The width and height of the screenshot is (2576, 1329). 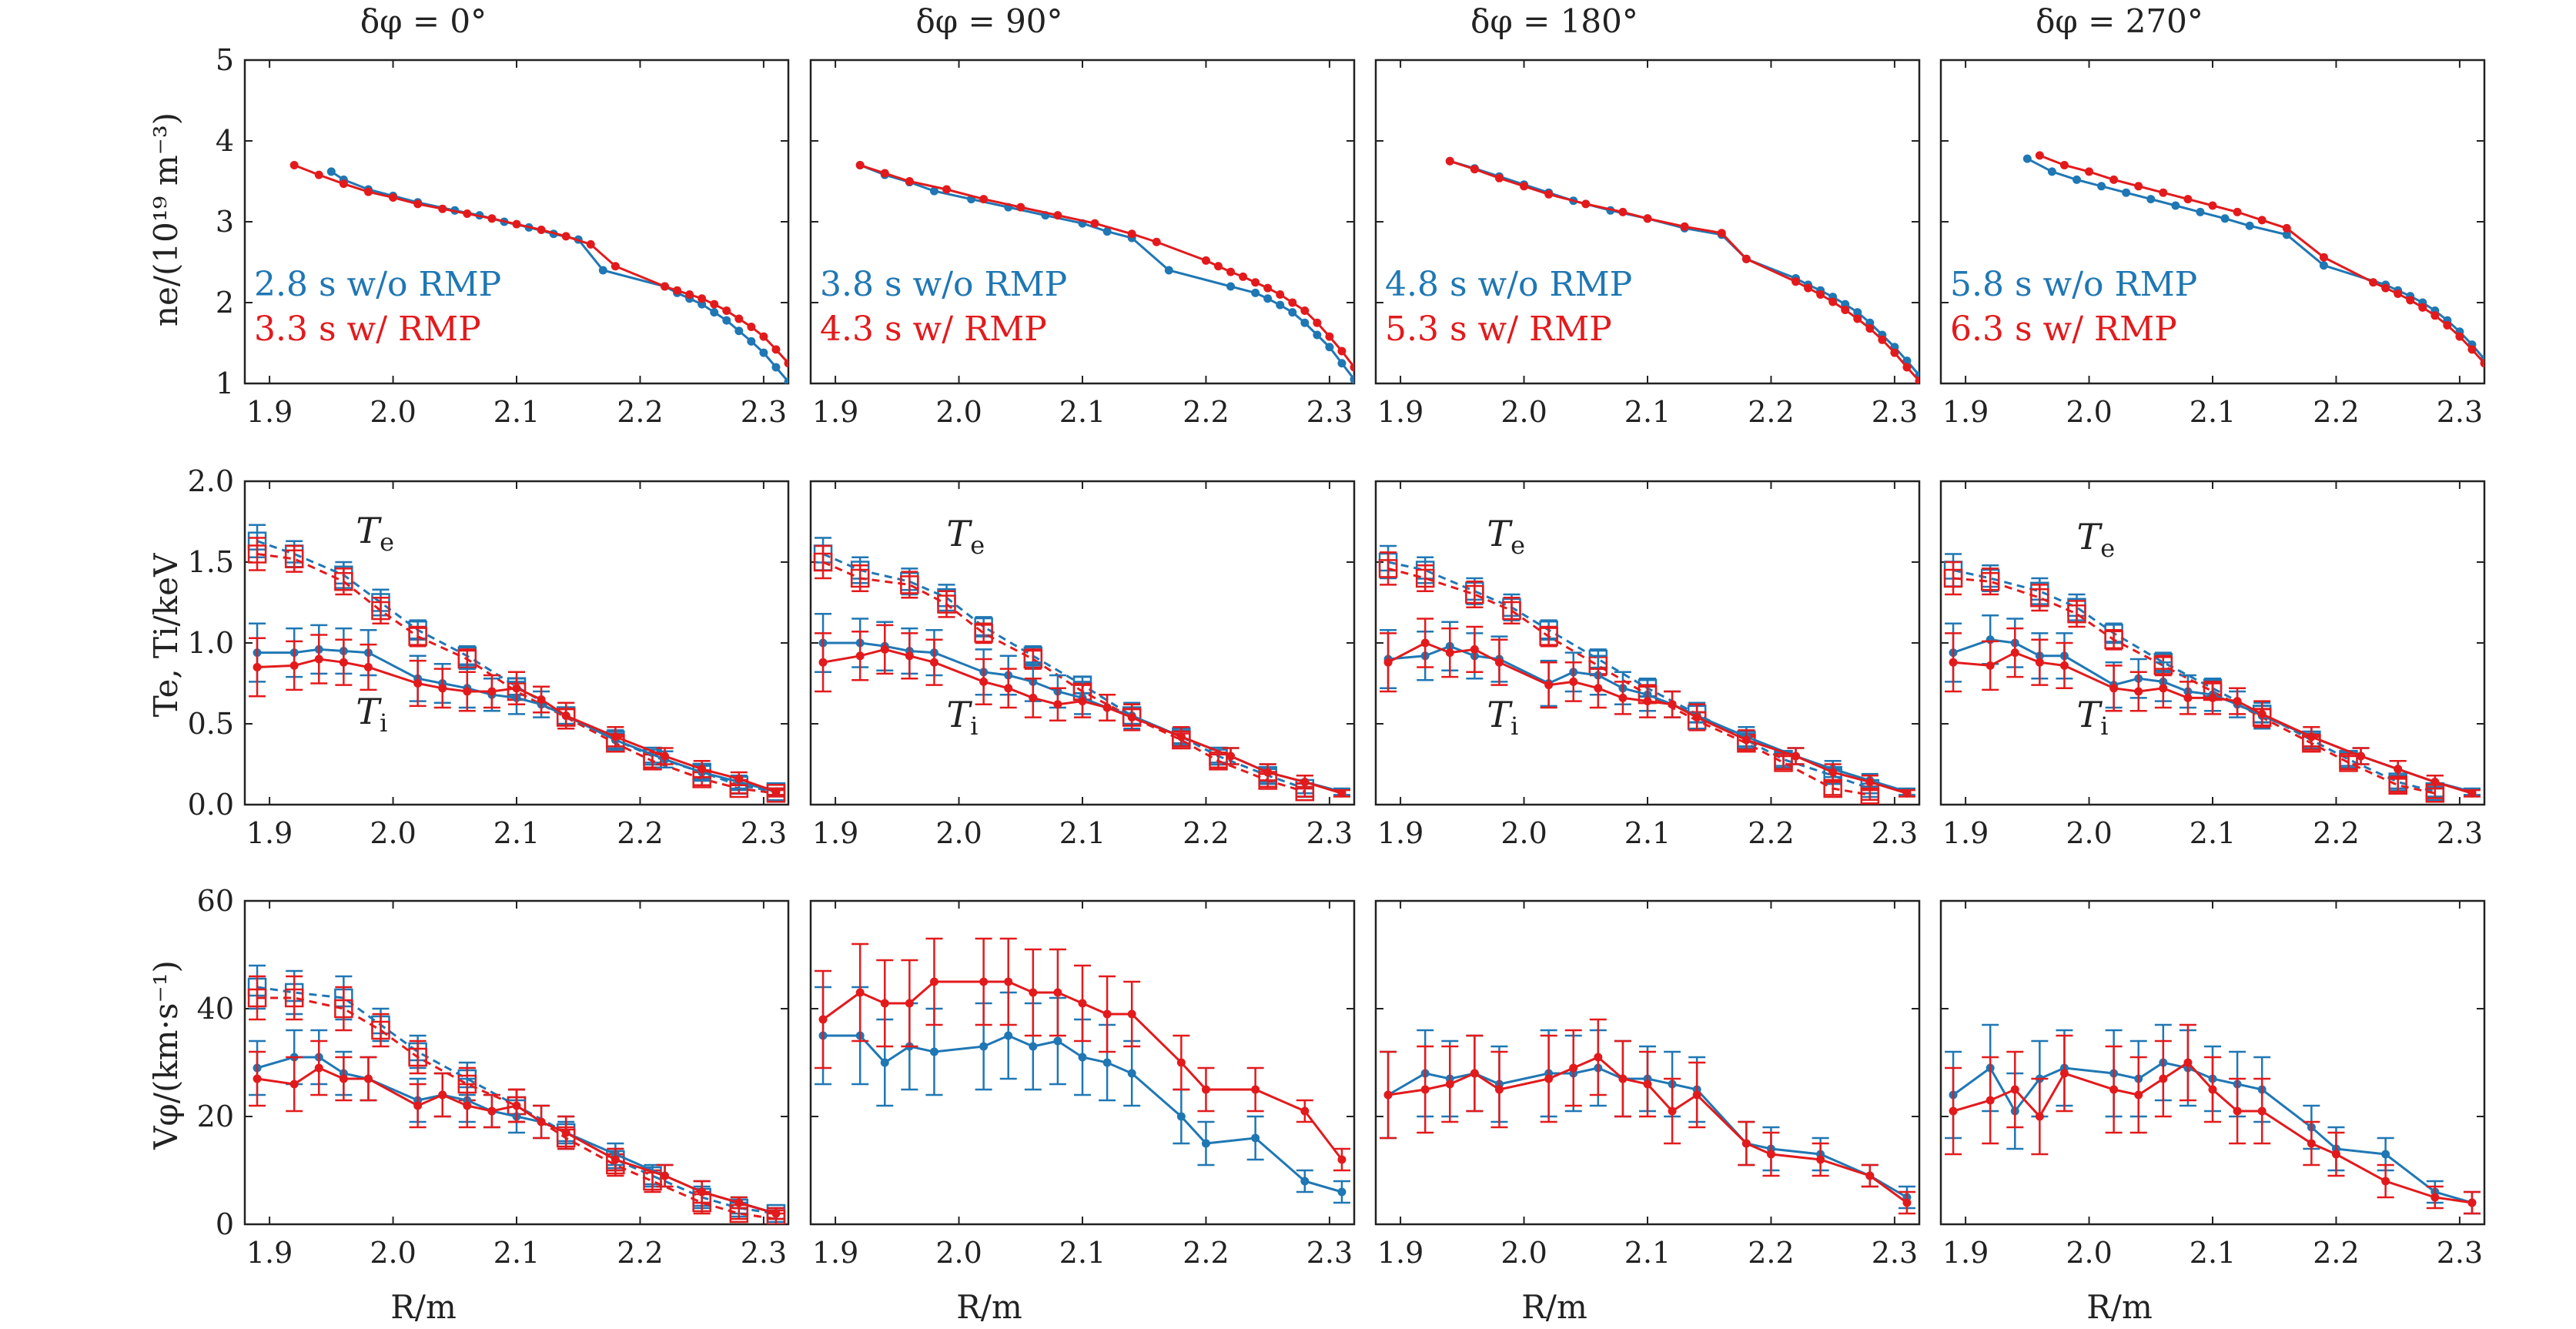 I want to click on column-title-3: δφ = 180°, so click(x=1554, y=21).